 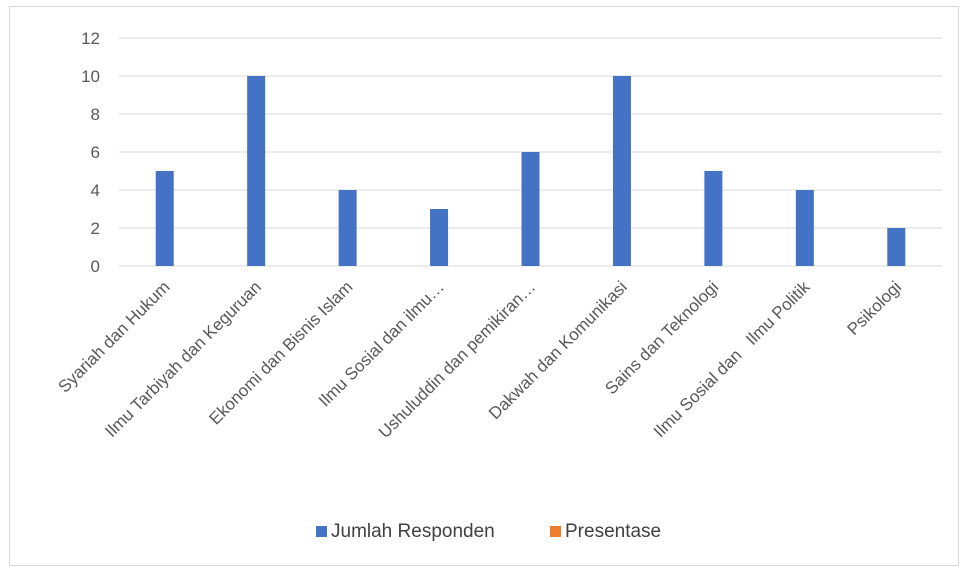 What do you see at coordinates (95, 190) in the screenshot?
I see `y-tick-label: 4` at bounding box center [95, 190].